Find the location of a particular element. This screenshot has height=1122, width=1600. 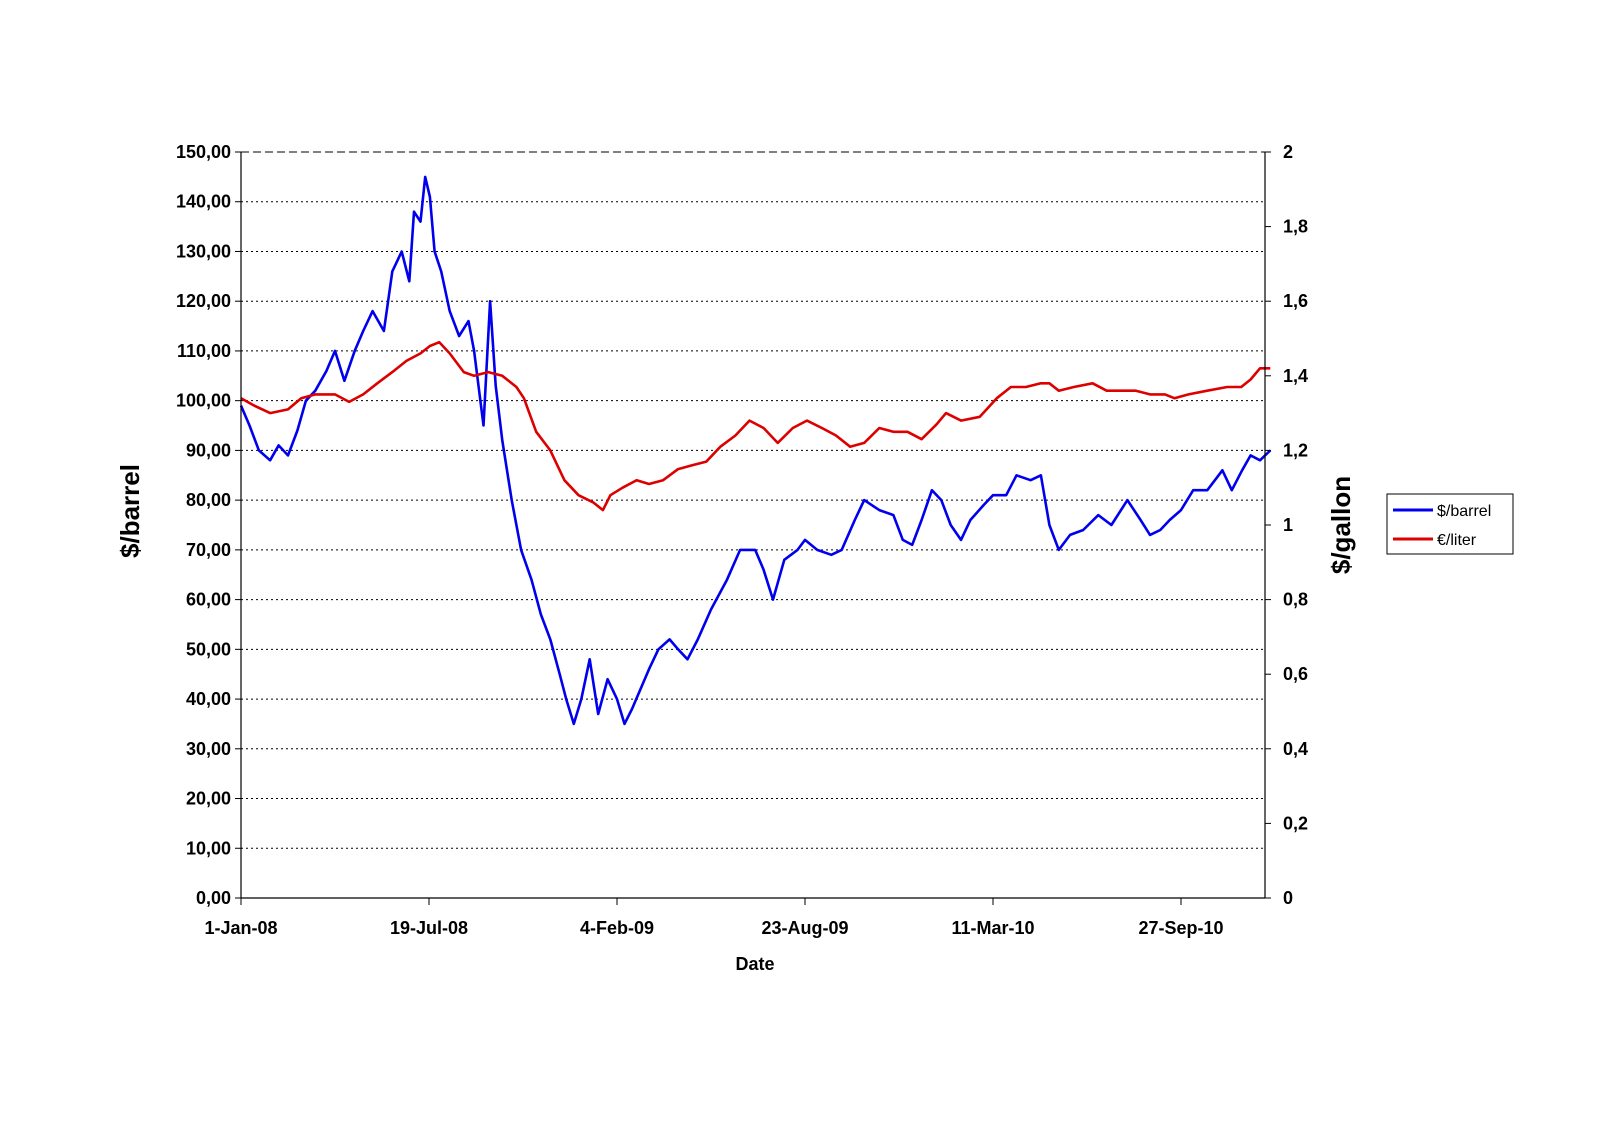

y2-tick-label: 0 is located at coordinates (1288, 898).